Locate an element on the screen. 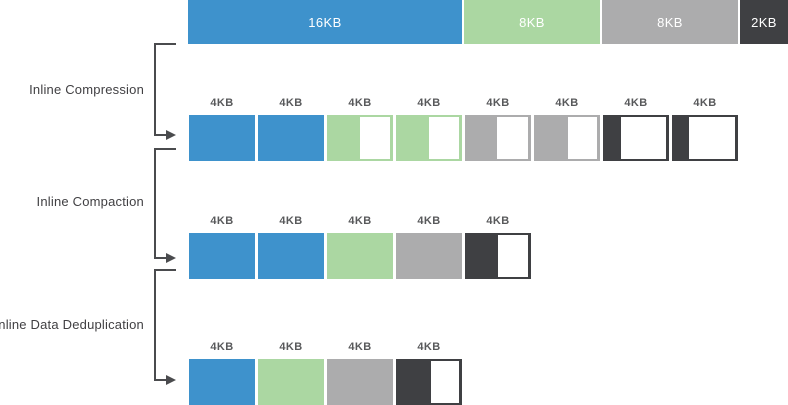 Image resolution: width=788 pixels, height=405 pixels. stage-label: Inline Data Deduplication is located at coordinates (72, 324).